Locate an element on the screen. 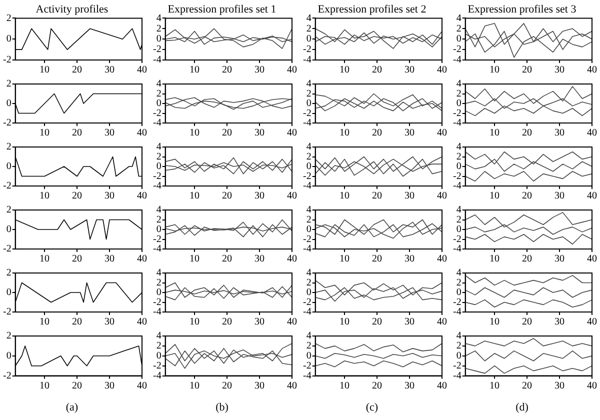 The image size is (600, 420). text: (c) is located at coordinates (372, 407).